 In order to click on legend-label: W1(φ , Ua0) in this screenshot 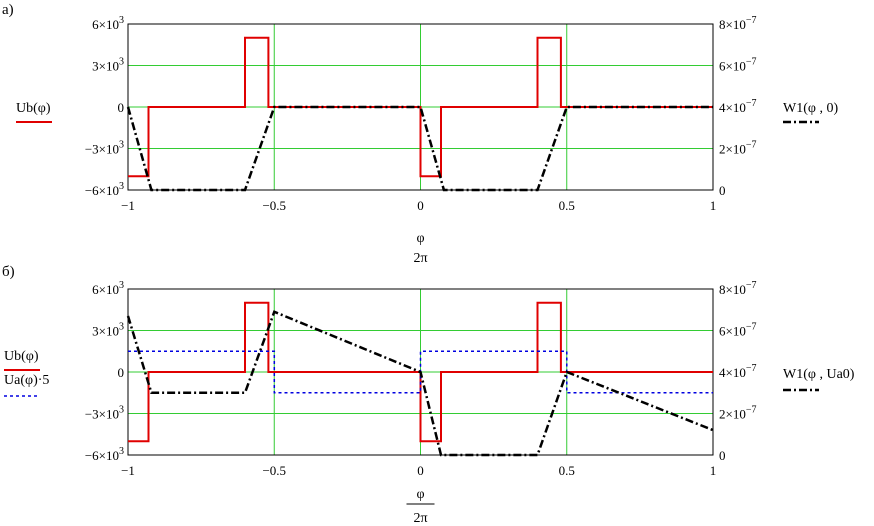, I will do `click(819, 374)`.